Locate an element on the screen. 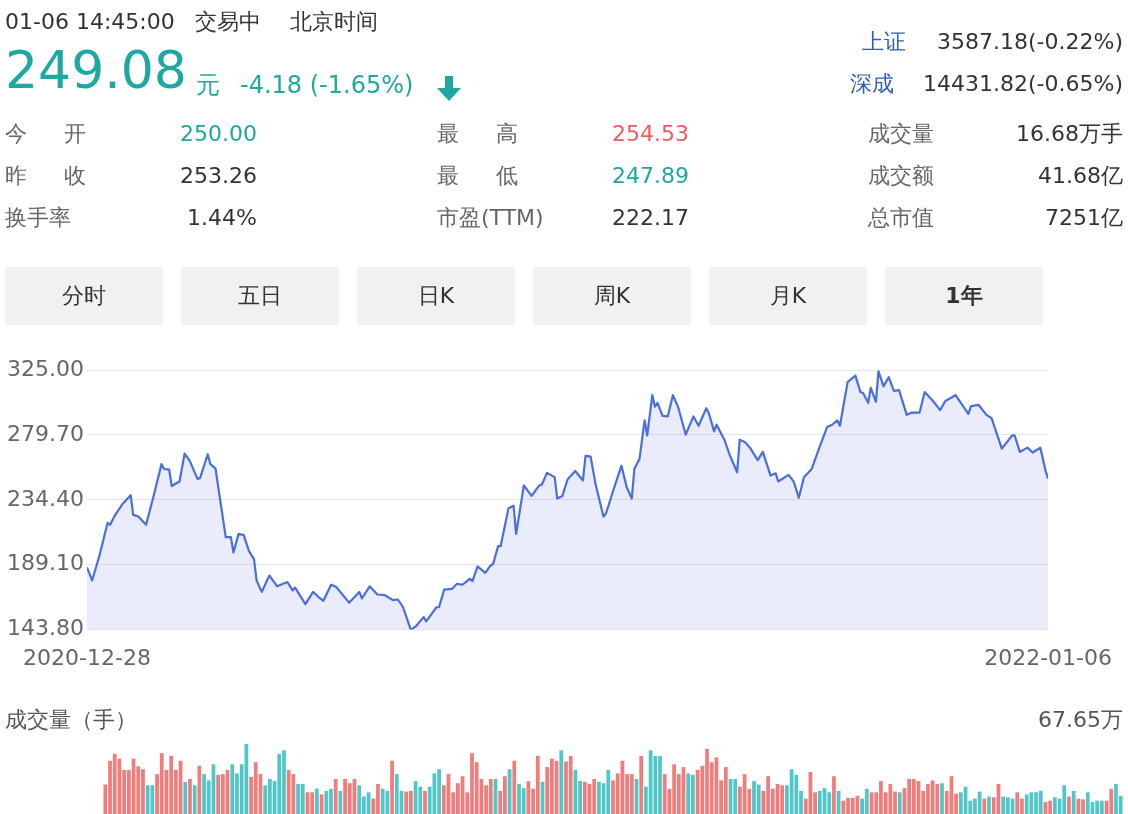 The width and height of the screenshot is (1128, 814). text: 01-06 14:45:00 is located at coordinates (90, 22).